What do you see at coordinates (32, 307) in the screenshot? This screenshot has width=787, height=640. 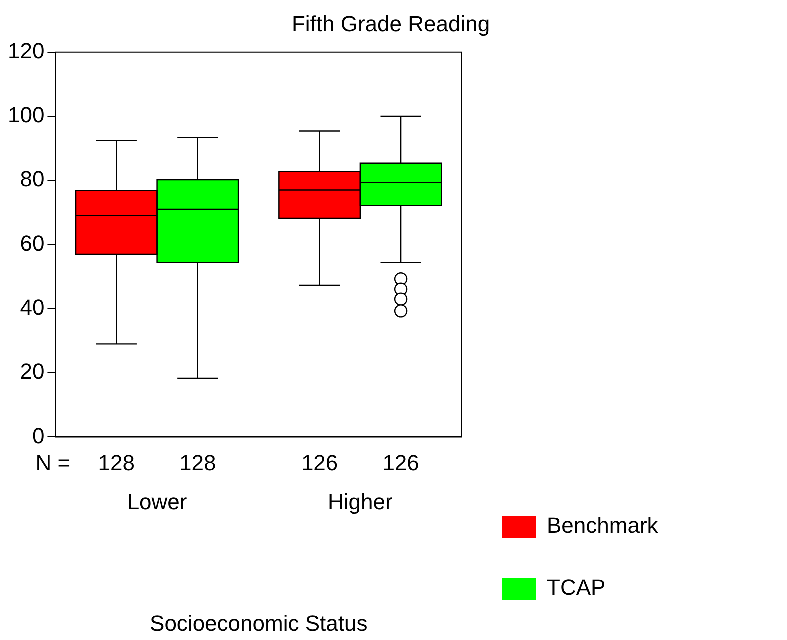 I see `y-tick-label: 40` at bounding box center [32, 307].